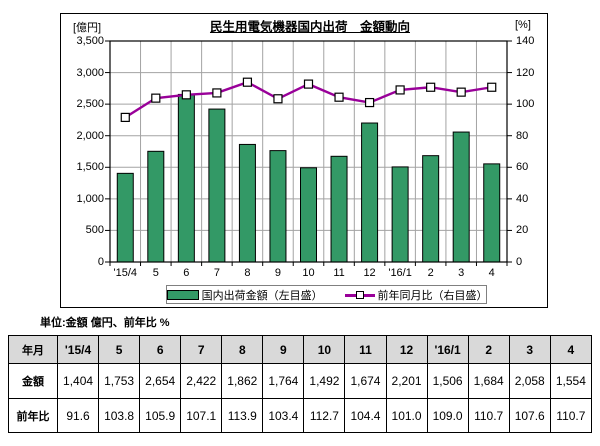  What do you see at coordinates (90, 41) in the screenshot?
I see `y-axis-left-tick-label: 3,500` at bounding box center [90, 41].